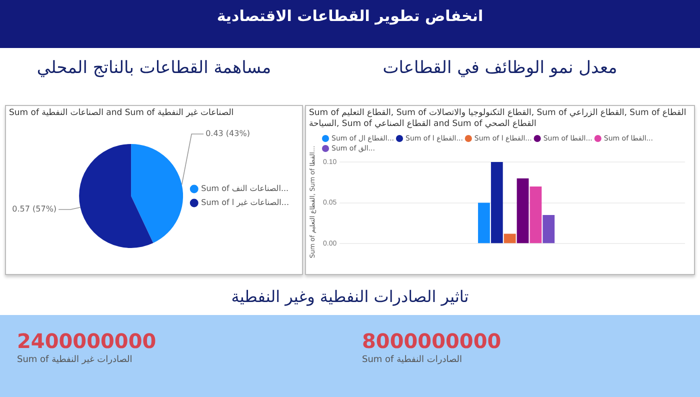 Image resolution: width=700 pixels, height=397 pixels. What do you see at coordinates (34, 209) in the screenshot?
I see `data-label: 0.57 (57%)` at bounding box center [34, 209].